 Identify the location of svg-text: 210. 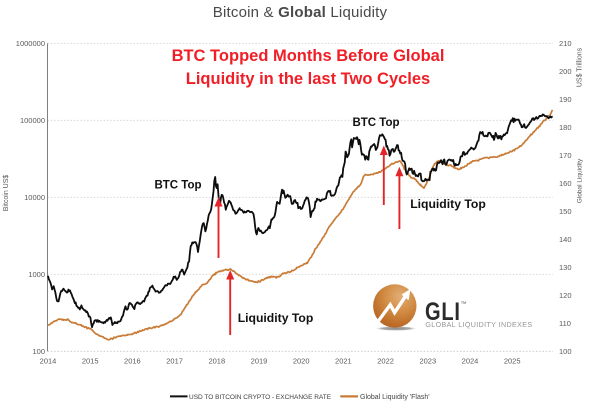
(565, 43).